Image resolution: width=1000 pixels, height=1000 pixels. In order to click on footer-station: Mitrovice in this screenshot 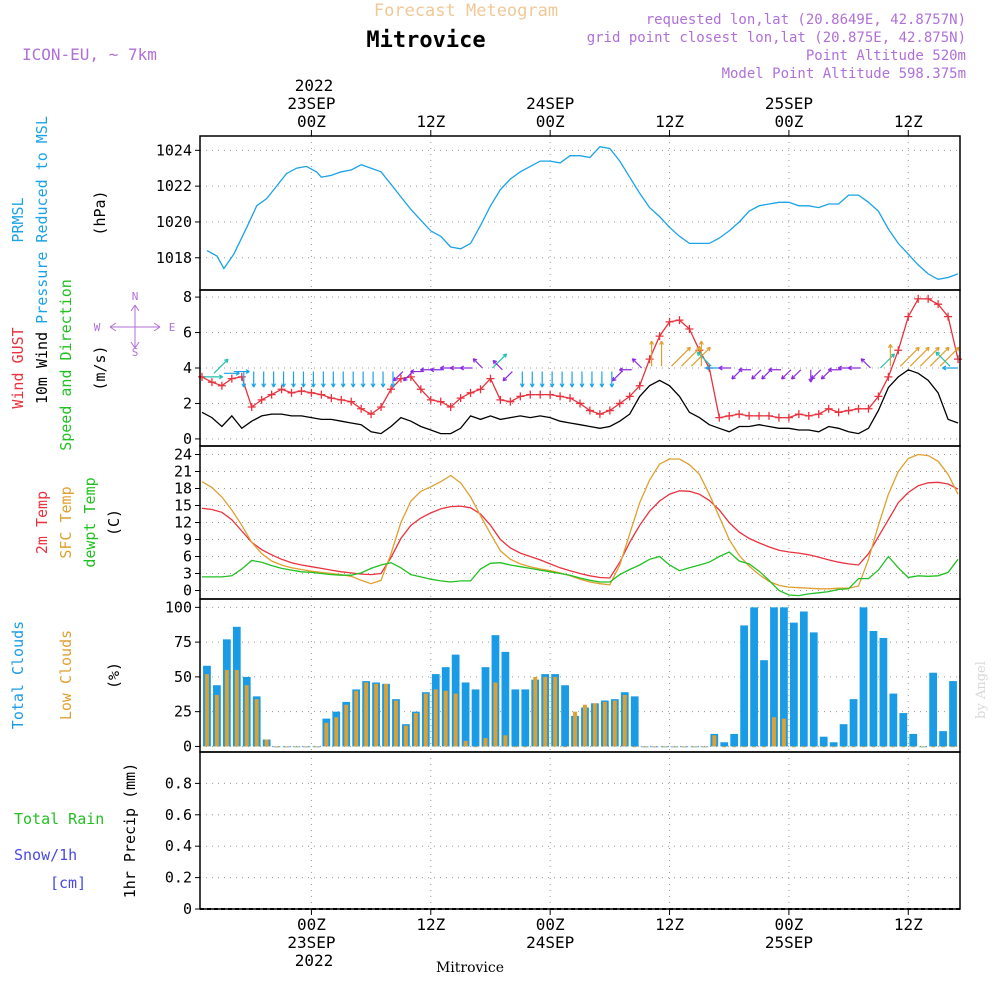, I will do `click(470, 968)`.